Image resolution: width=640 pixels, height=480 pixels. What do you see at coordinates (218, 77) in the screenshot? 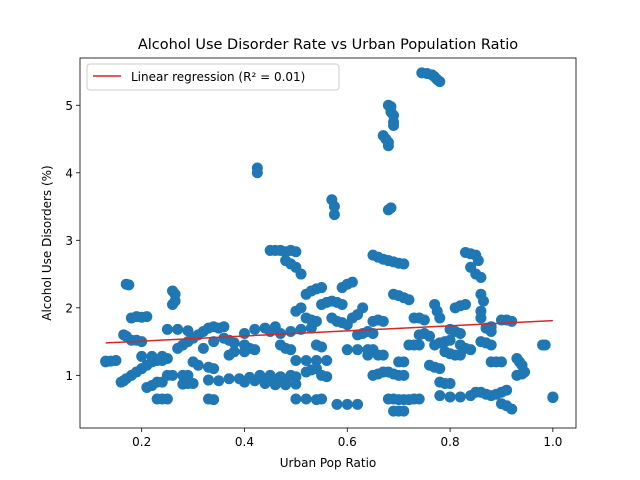
I see `legend-label-regression: Linear regression (R² = 0.01)` at bounding box center [218, 77].